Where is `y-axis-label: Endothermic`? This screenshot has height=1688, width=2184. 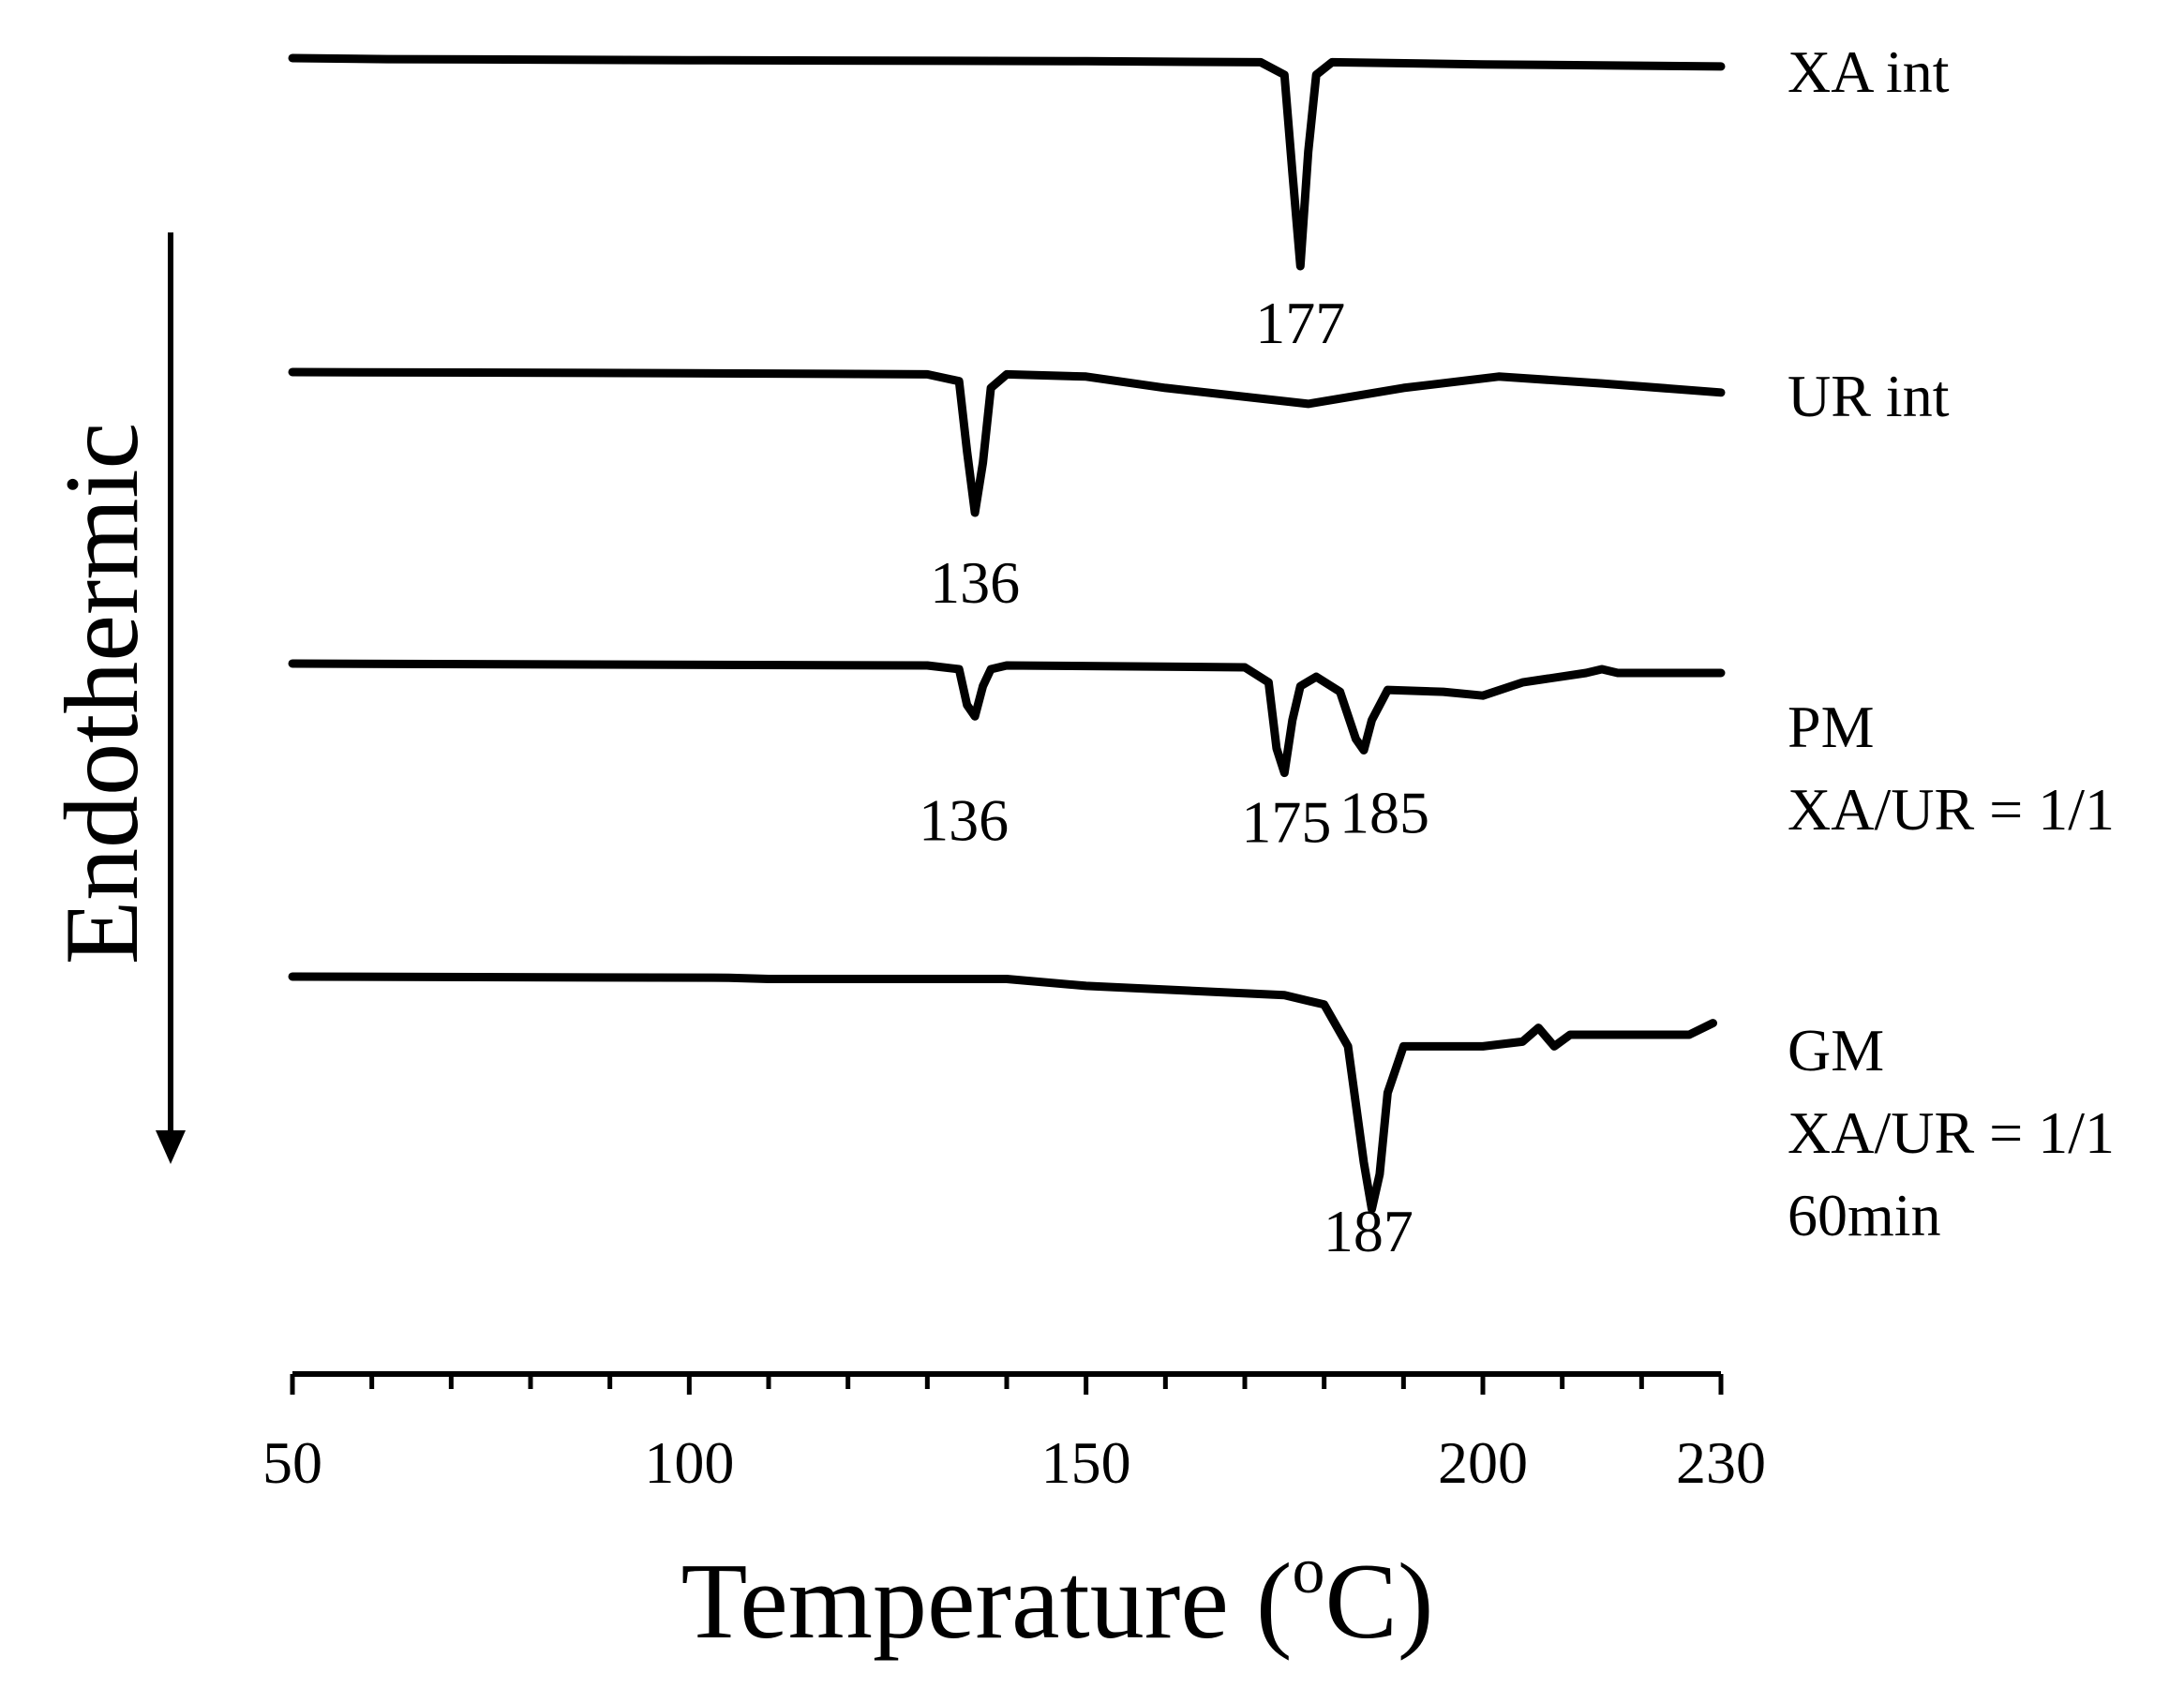
y-axis-label: Endothermic is located at coordinates (102, 693).